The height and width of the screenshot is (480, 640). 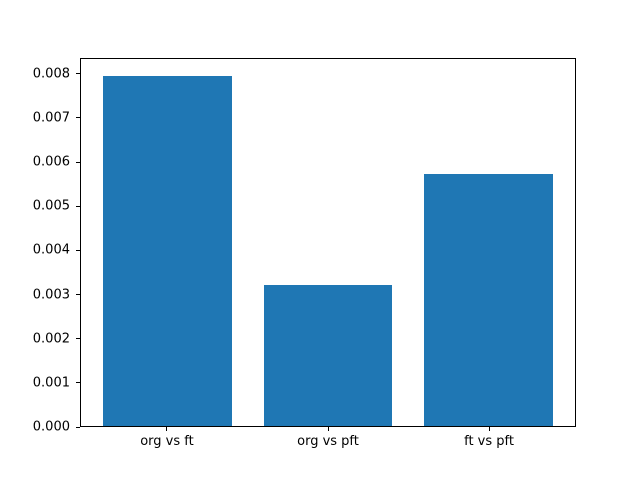 I want to click on x-tick-label: org vs ft, so click(x=167, y=441).